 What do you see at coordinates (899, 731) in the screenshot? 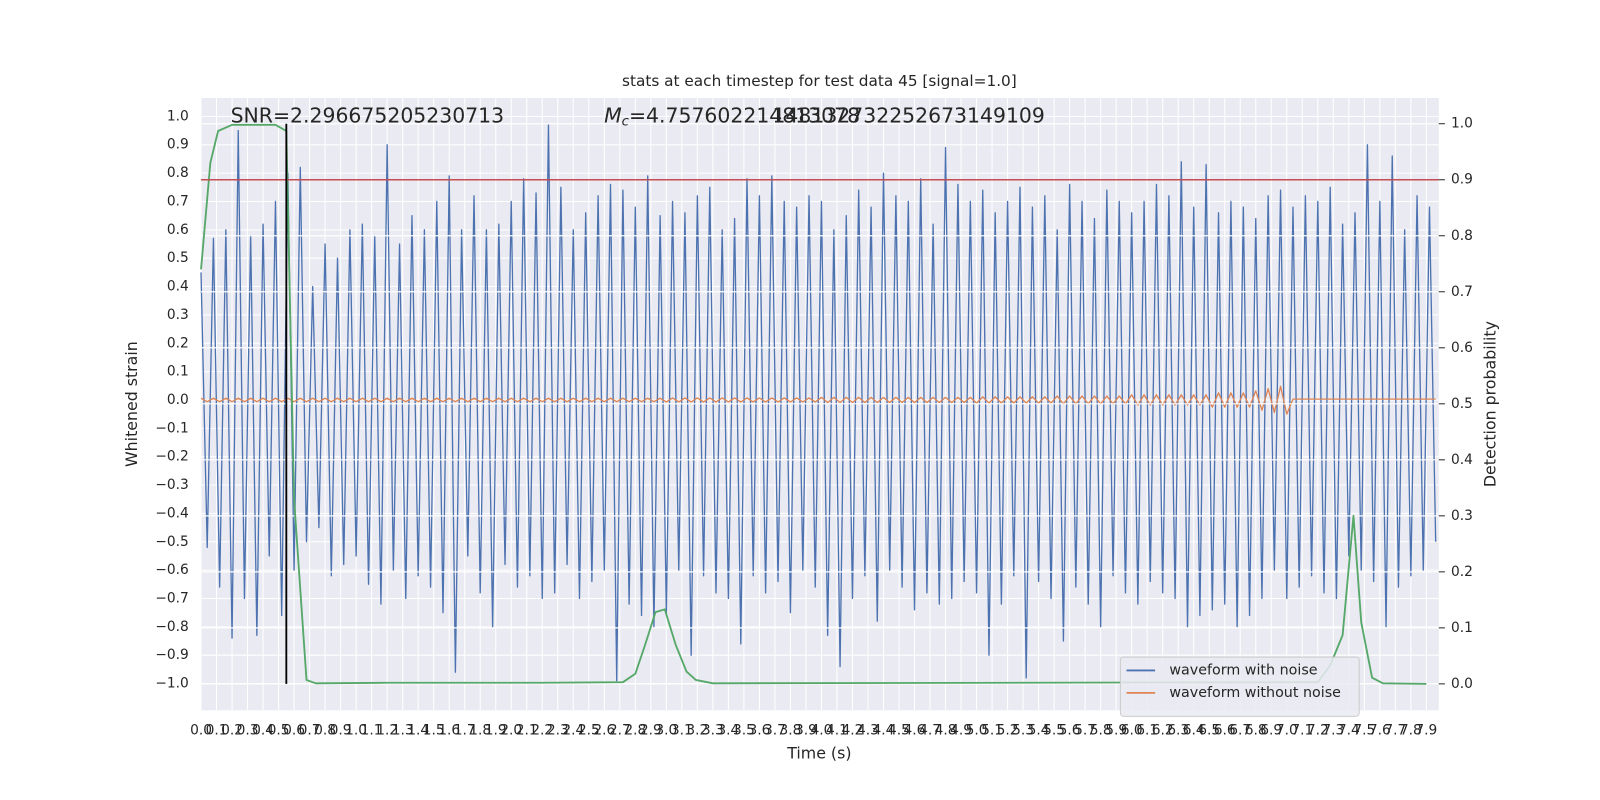
I see `x-tick-label: 4.5` at bounding box center [899, 731].